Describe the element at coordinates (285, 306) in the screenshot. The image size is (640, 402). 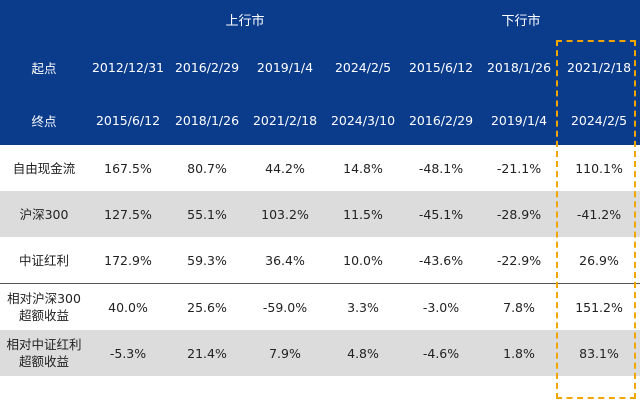
I see `table-cell: -59.0%` at that location.